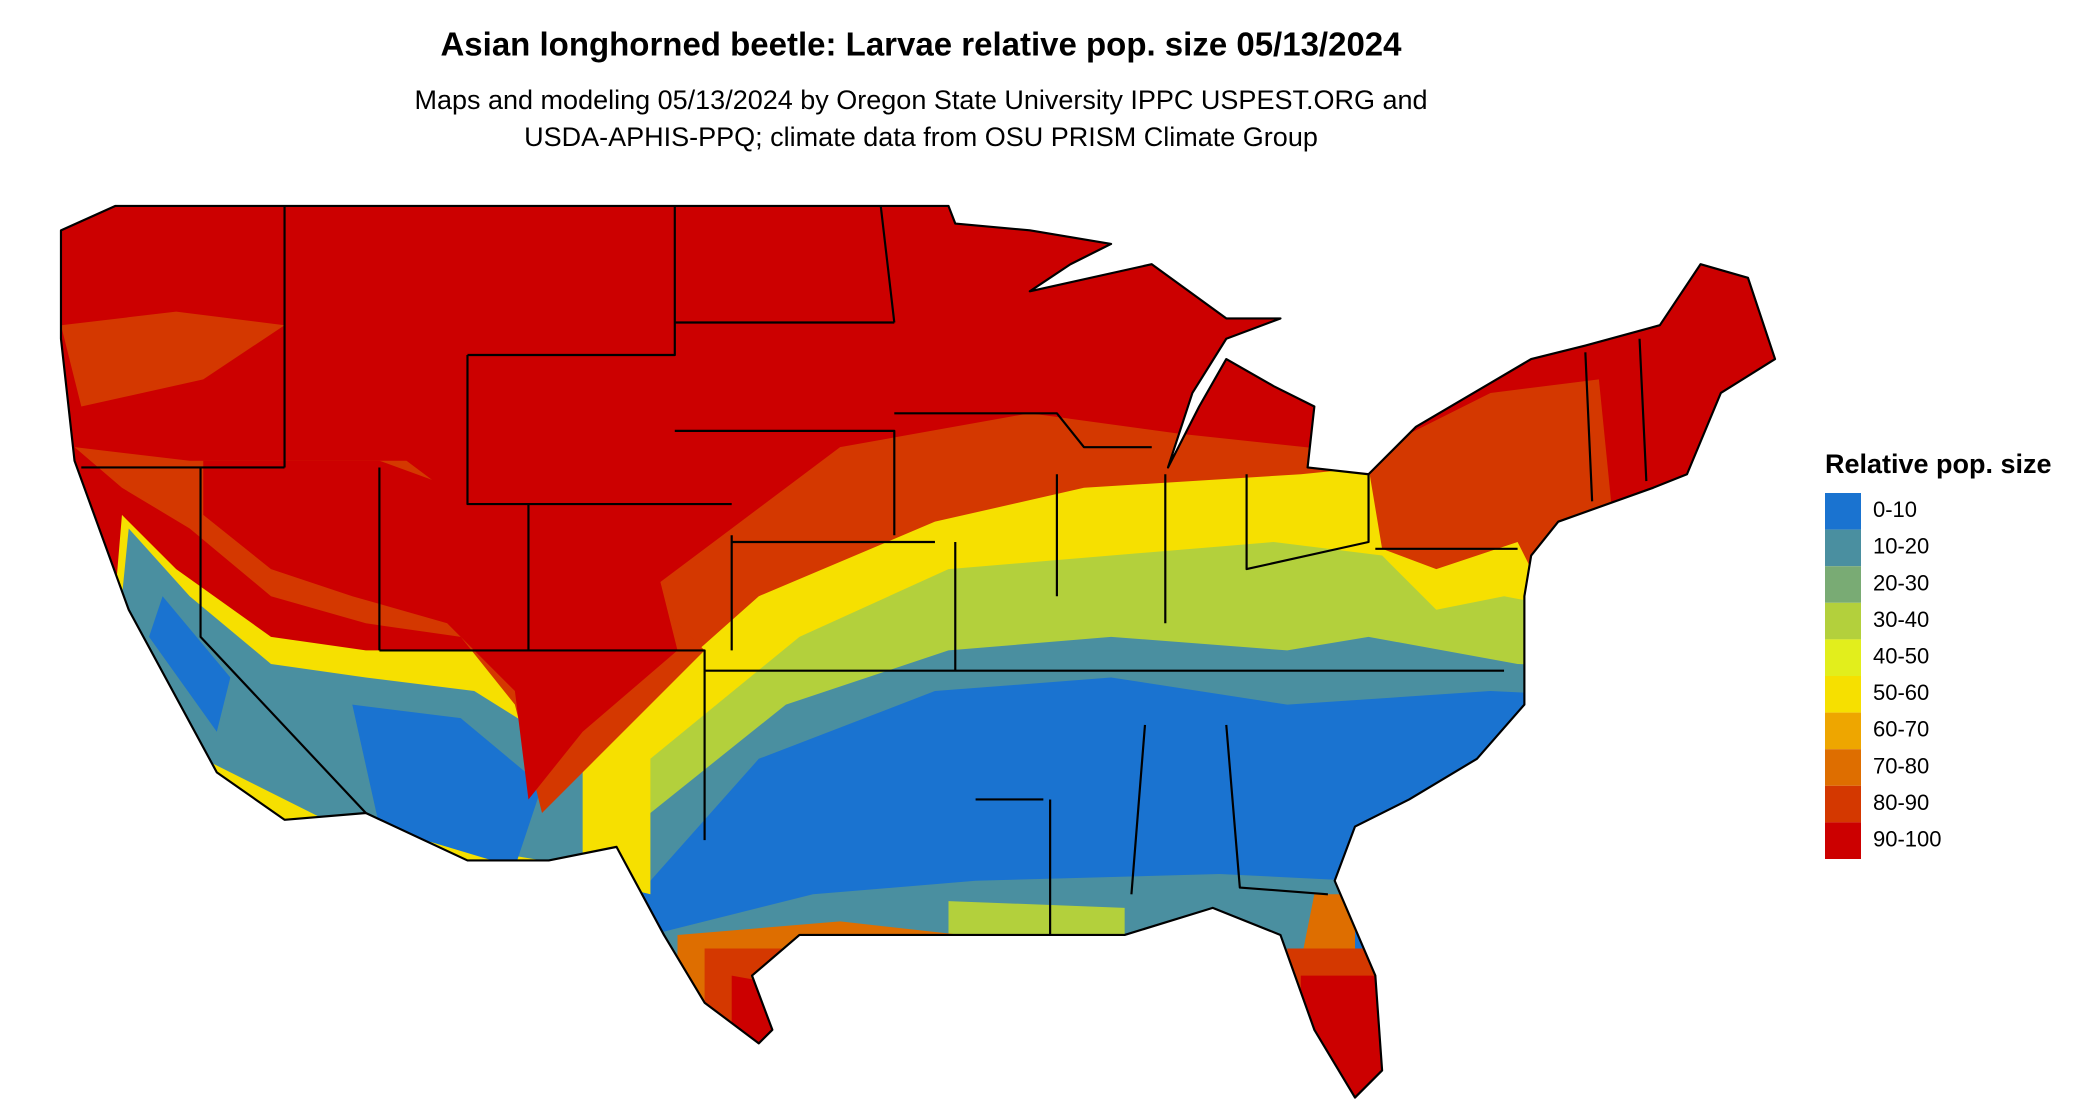 The height and width of the screenshot is (1116, 2100). I want to click on legend-label: 0-10, so click(1895, 509).